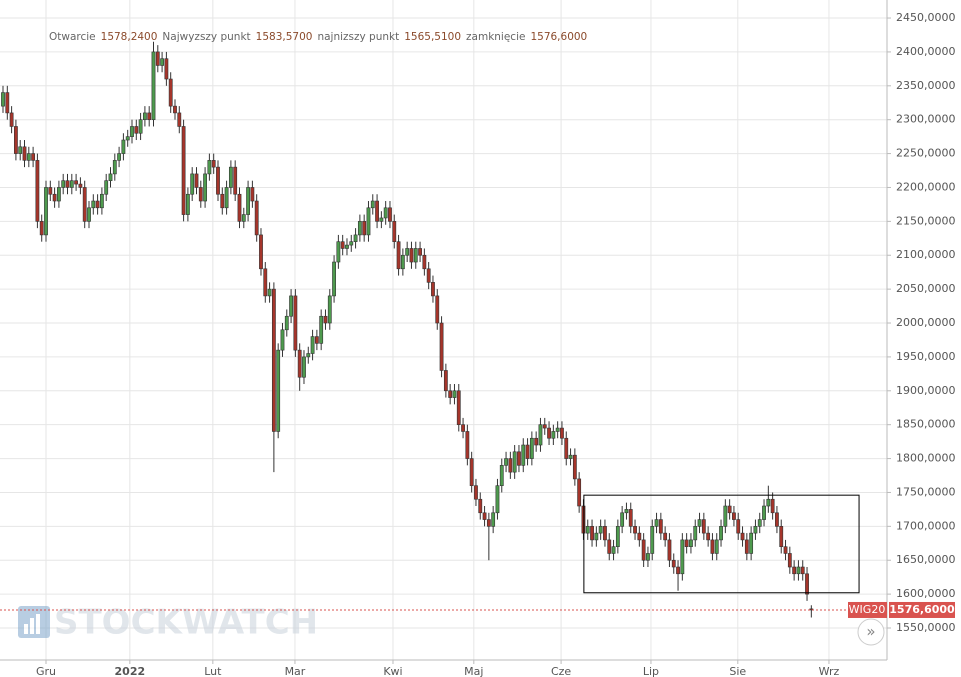  Describe the element at coordinates (32, 626) in the screenshot. I see `watermark-icon-bar` at that location.